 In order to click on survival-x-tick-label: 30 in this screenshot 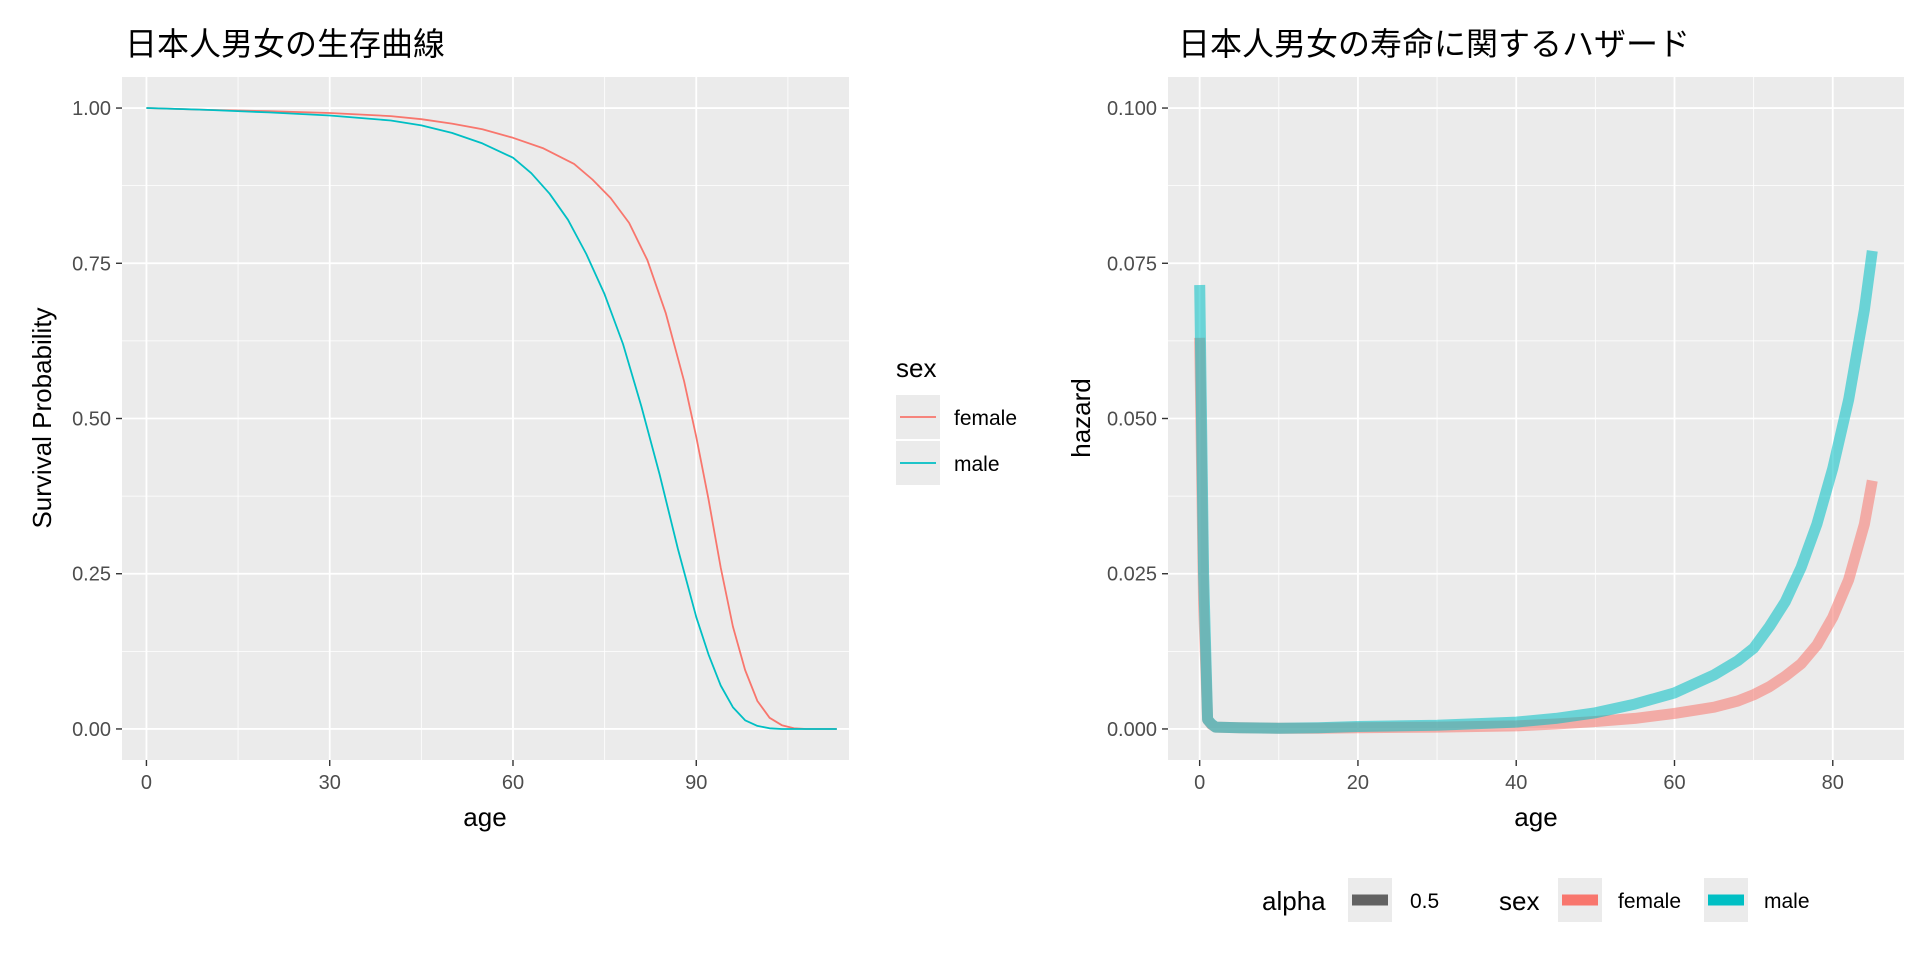, I will do `click(330, 783)`.